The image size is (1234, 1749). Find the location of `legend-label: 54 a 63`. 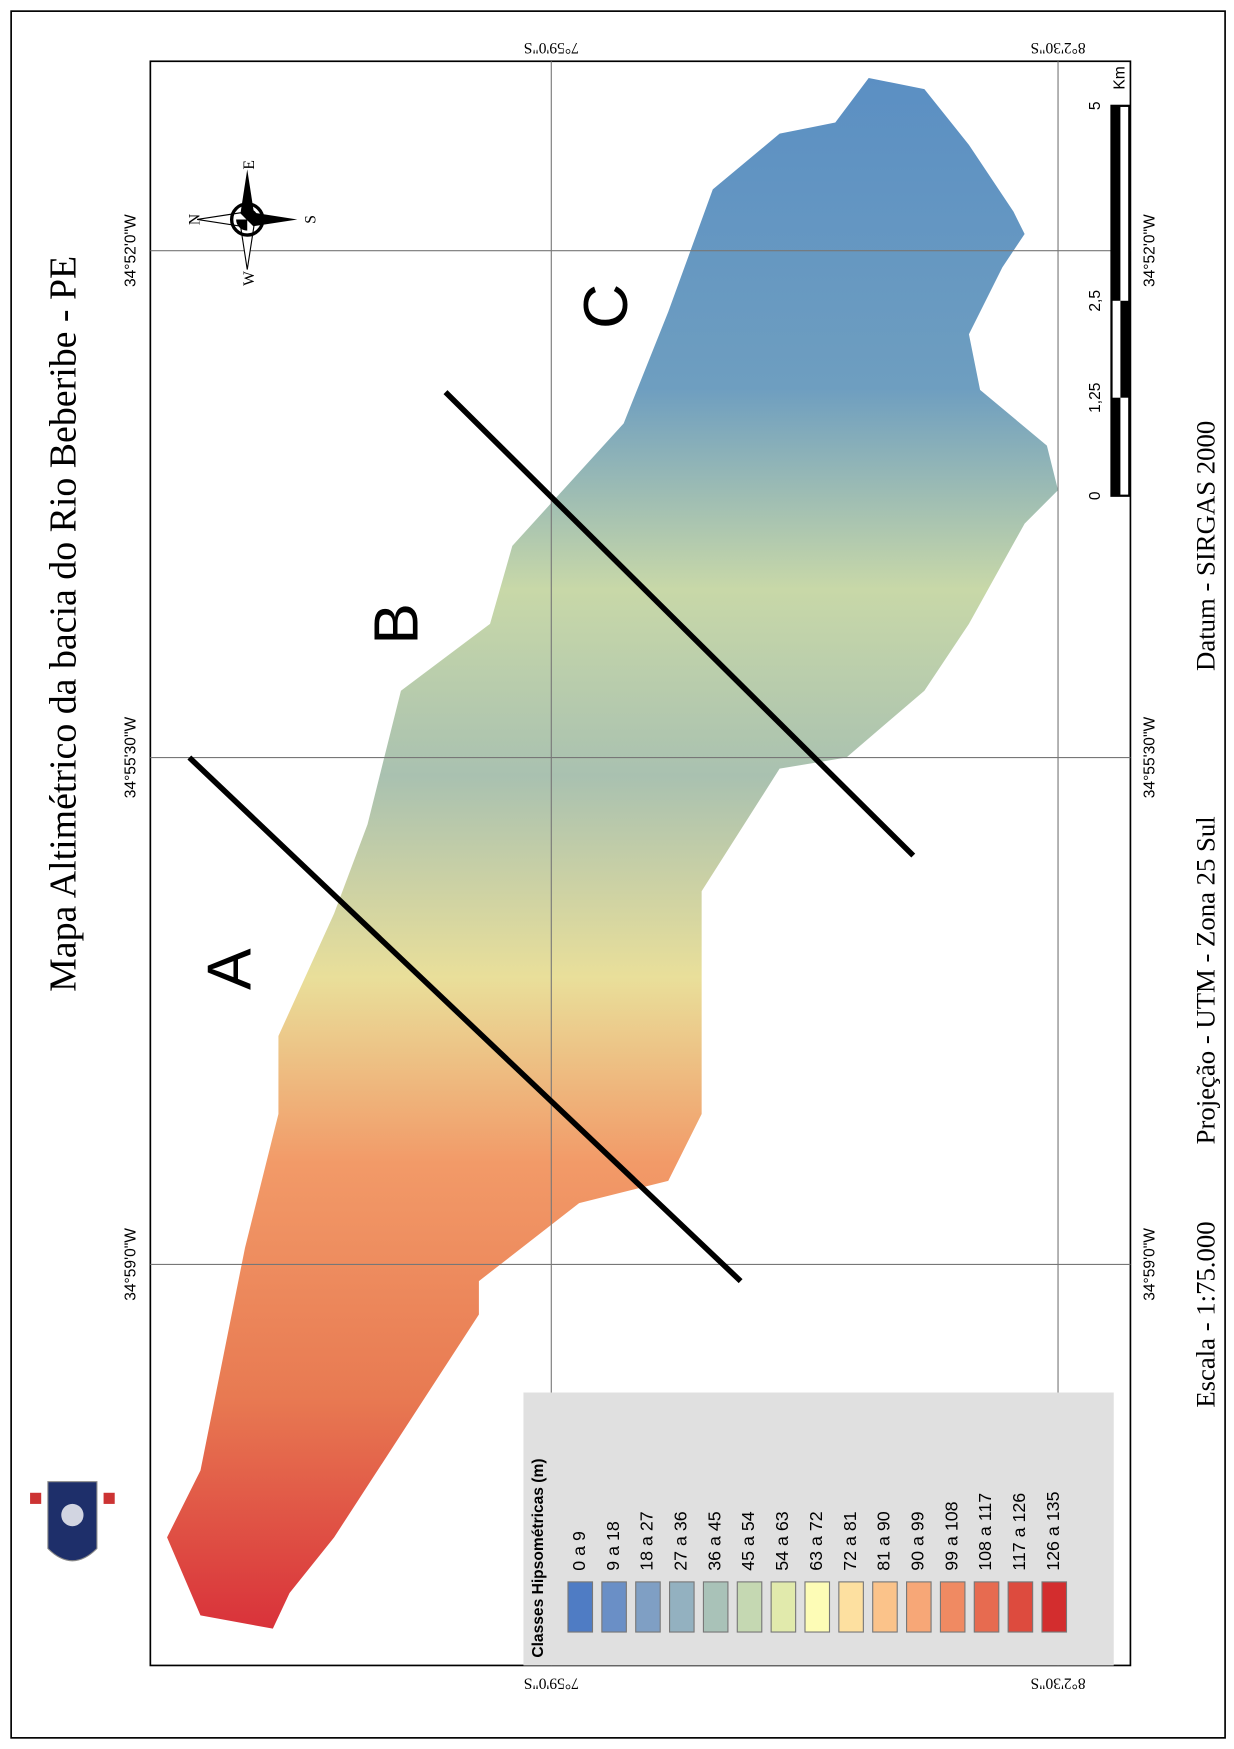

legend-label: 54 a 63 is located at coordinates (782, 1541).